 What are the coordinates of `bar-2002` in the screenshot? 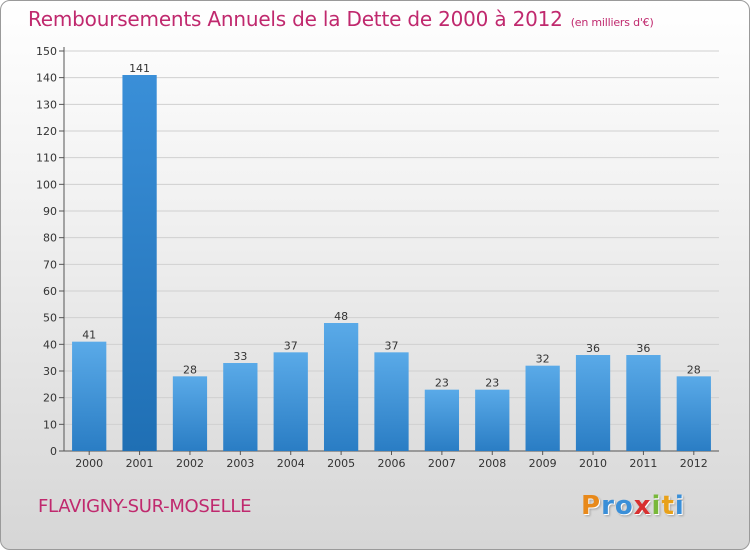 It's located at (190, 413).